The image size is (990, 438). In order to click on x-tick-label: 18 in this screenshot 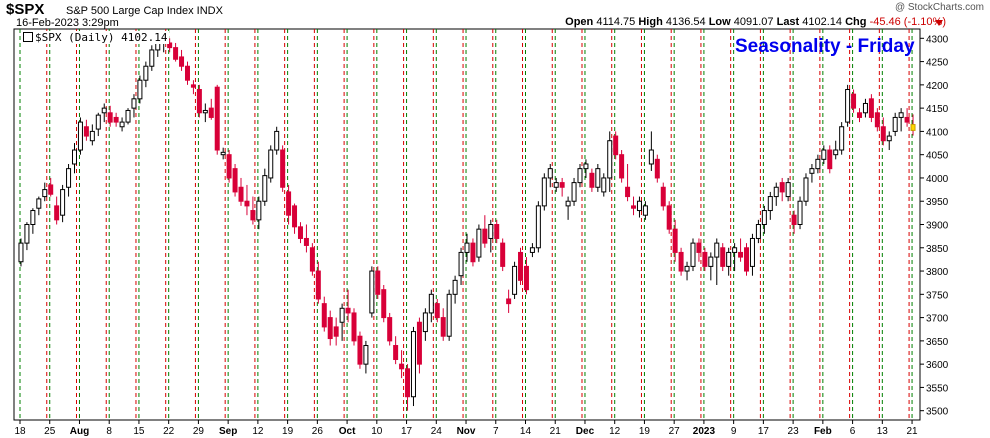, I will do `click(20, 431)`.